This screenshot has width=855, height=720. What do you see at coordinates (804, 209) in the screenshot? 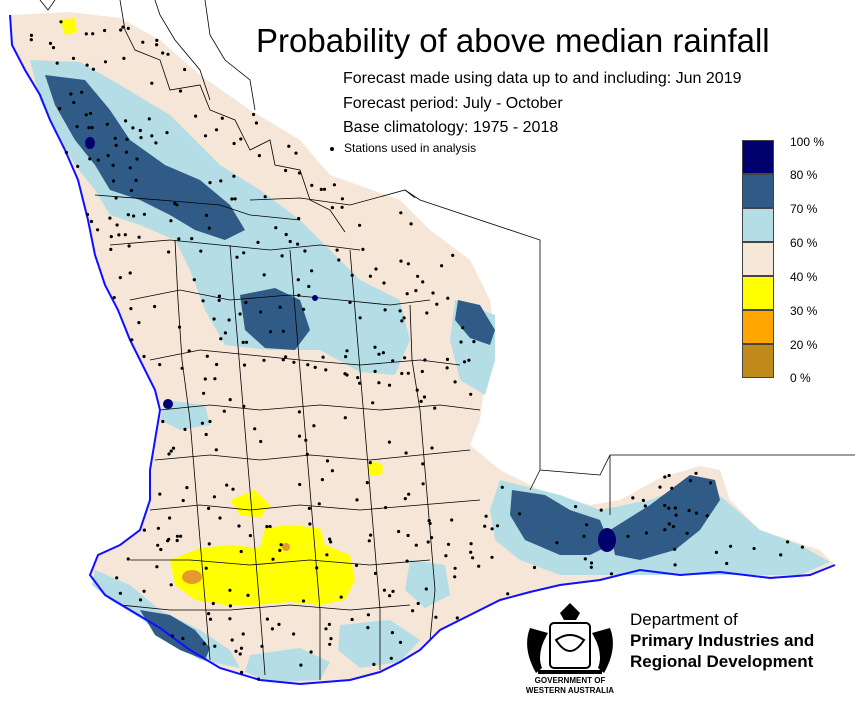
I see `legend-label-70: 70 %` at bounding box center [804, 209].